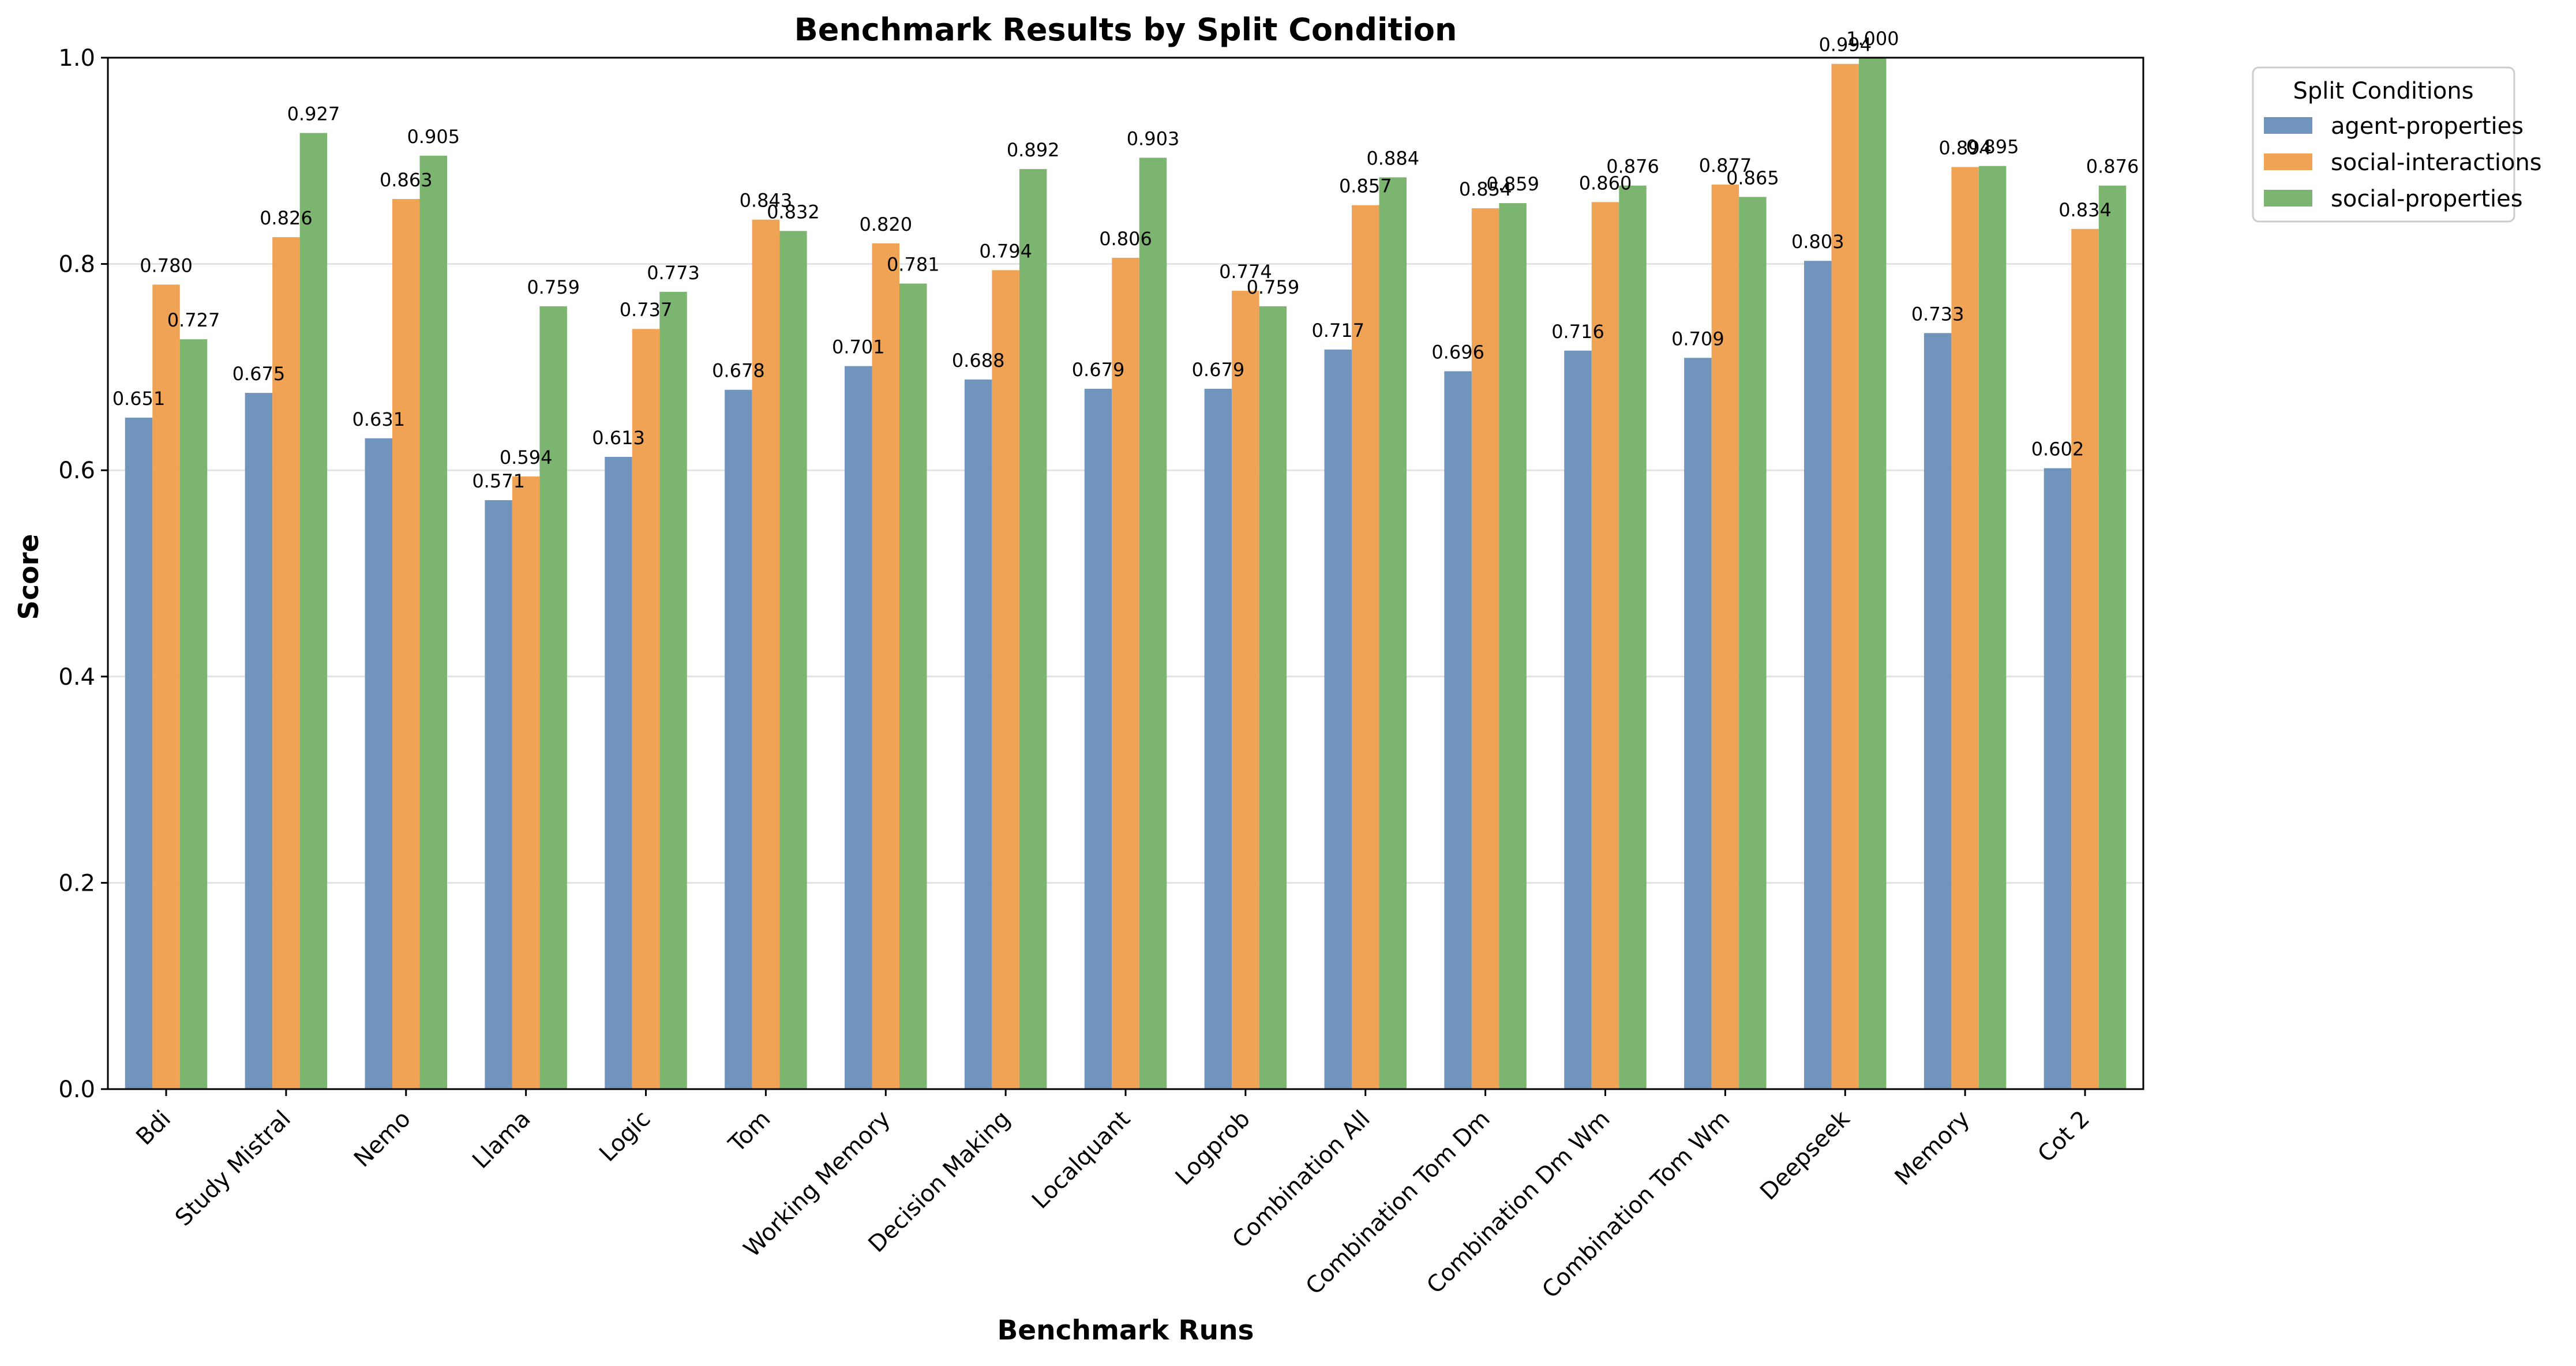  I want to click on data-label: 0.806, so click(1125, 239).